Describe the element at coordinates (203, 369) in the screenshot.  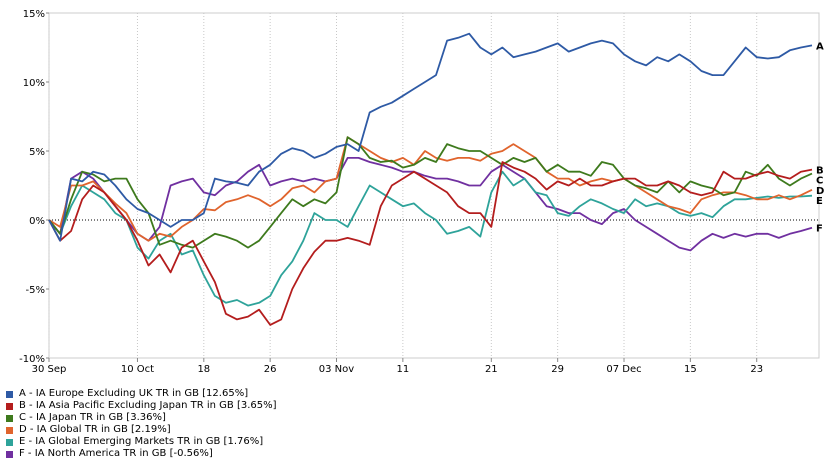
I see `x-tick-label: 18` at that location.